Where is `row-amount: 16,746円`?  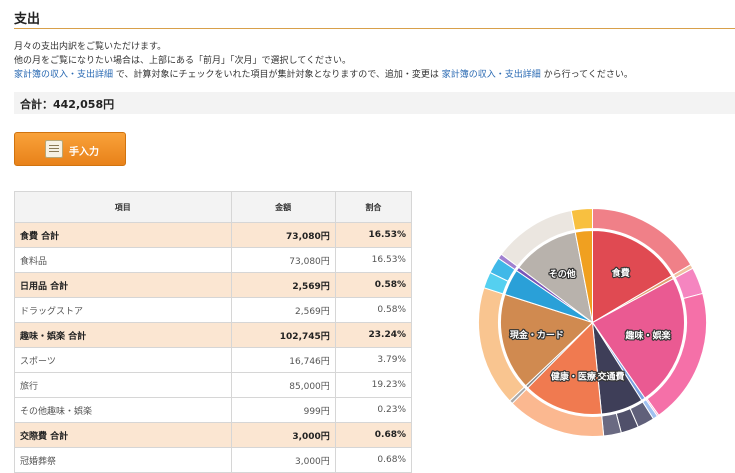 row-amount: 16,746円 is located at coordinates (283, 360).